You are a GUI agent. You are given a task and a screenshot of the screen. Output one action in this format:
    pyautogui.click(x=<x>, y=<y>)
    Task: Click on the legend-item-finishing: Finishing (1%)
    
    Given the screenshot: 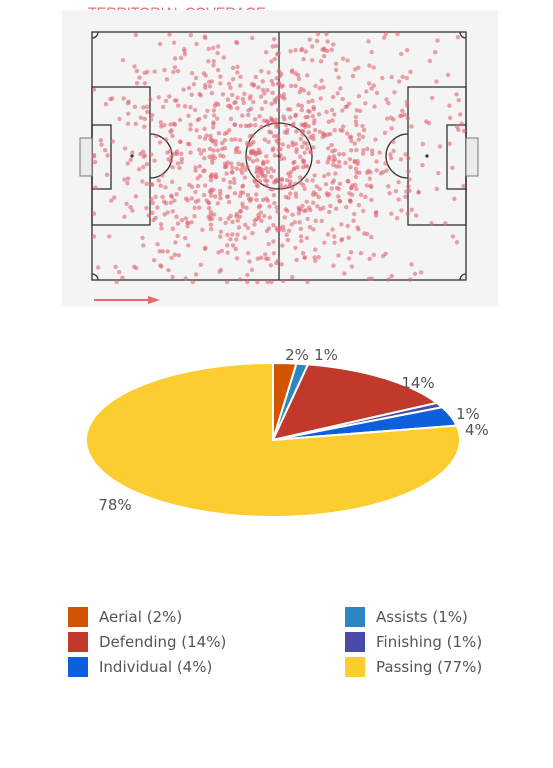 What is the action you would take?
    pyautogui.click(x=413, y=642)
    